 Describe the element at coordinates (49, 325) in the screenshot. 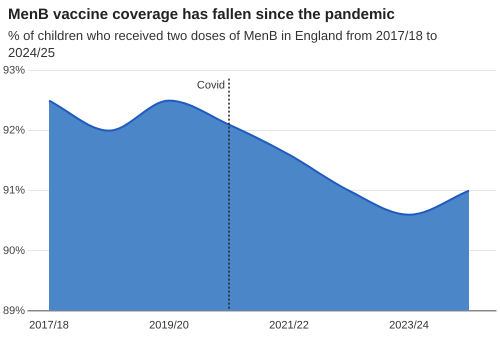

I see `x-tick-label: 2017/18` at that location.